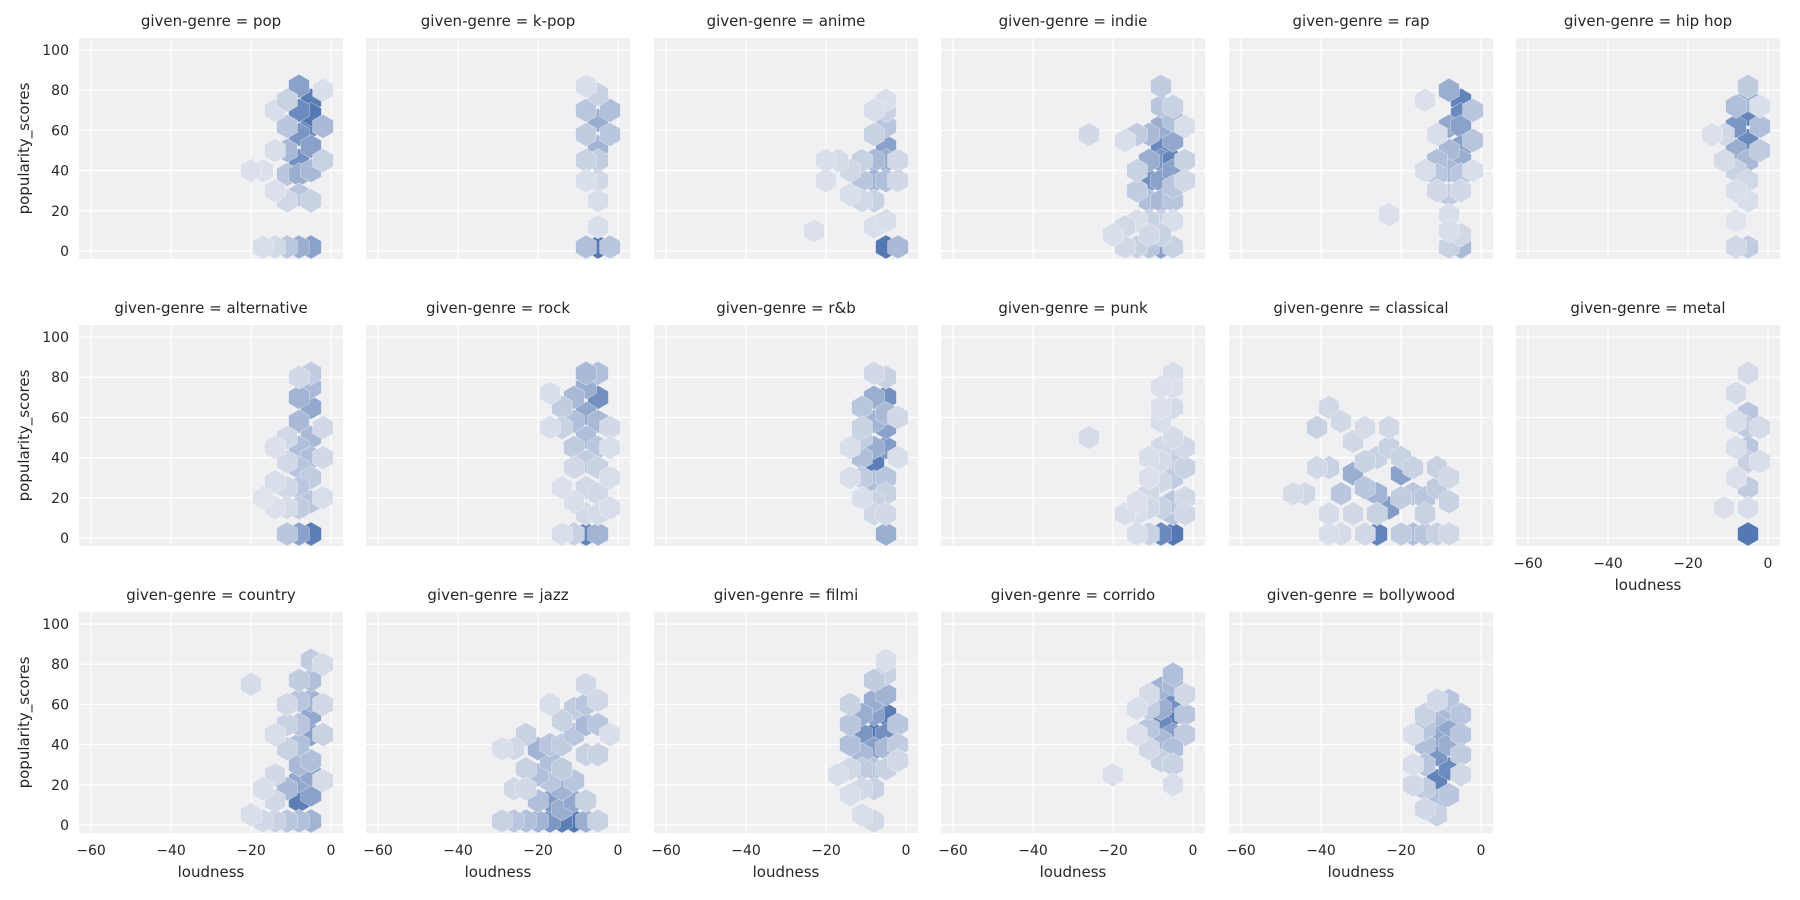 This screenshot has height=900, width=1800. I want to click on panel-title: given-genre = metal, so click(1647, 308).